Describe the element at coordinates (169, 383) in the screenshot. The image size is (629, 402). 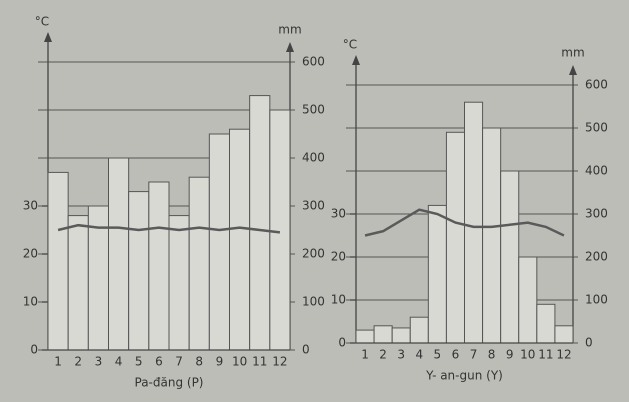
I see `chart-title: Pa-đăng (P)` at that location.